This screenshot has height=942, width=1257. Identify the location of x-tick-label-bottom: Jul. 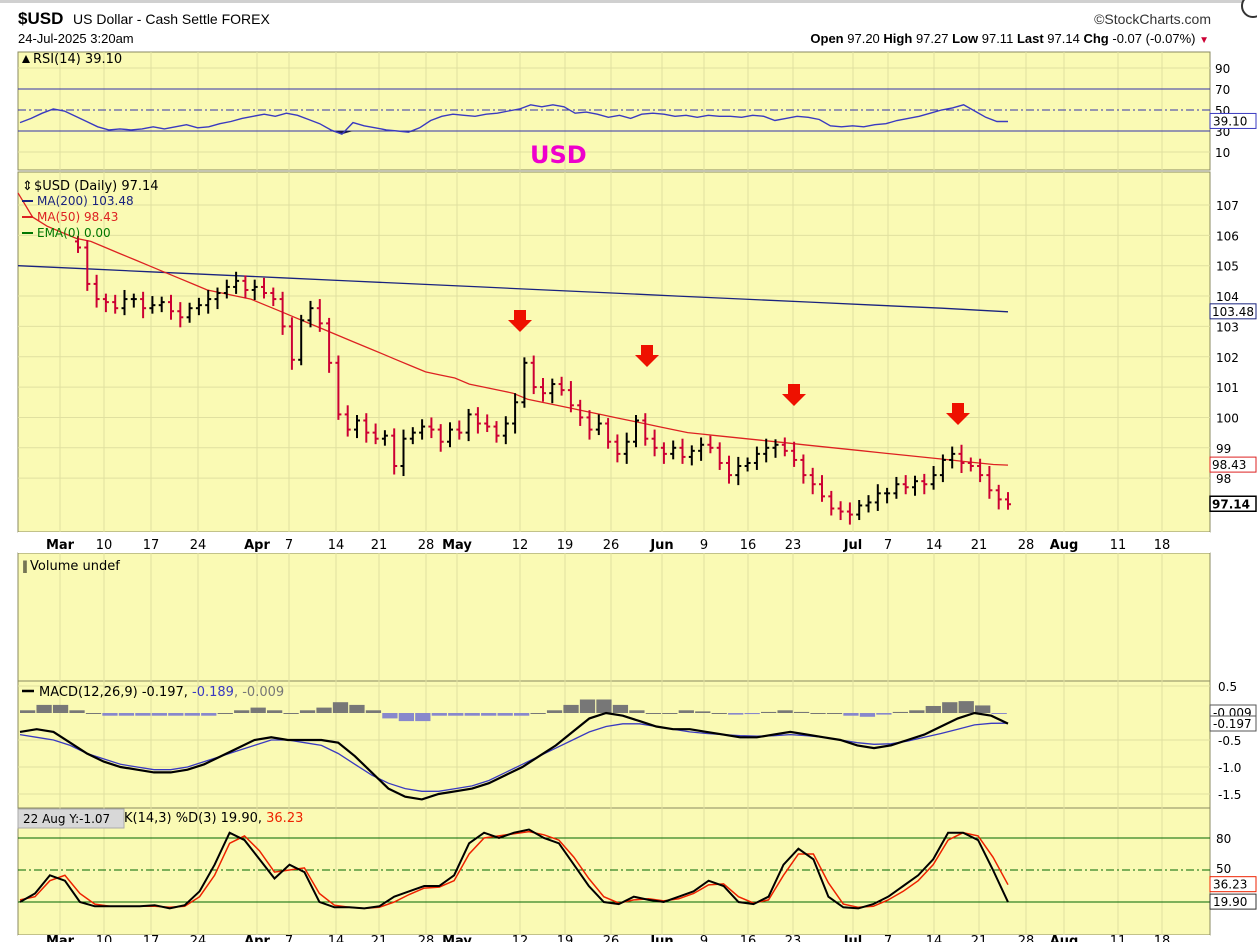
(853, 938).